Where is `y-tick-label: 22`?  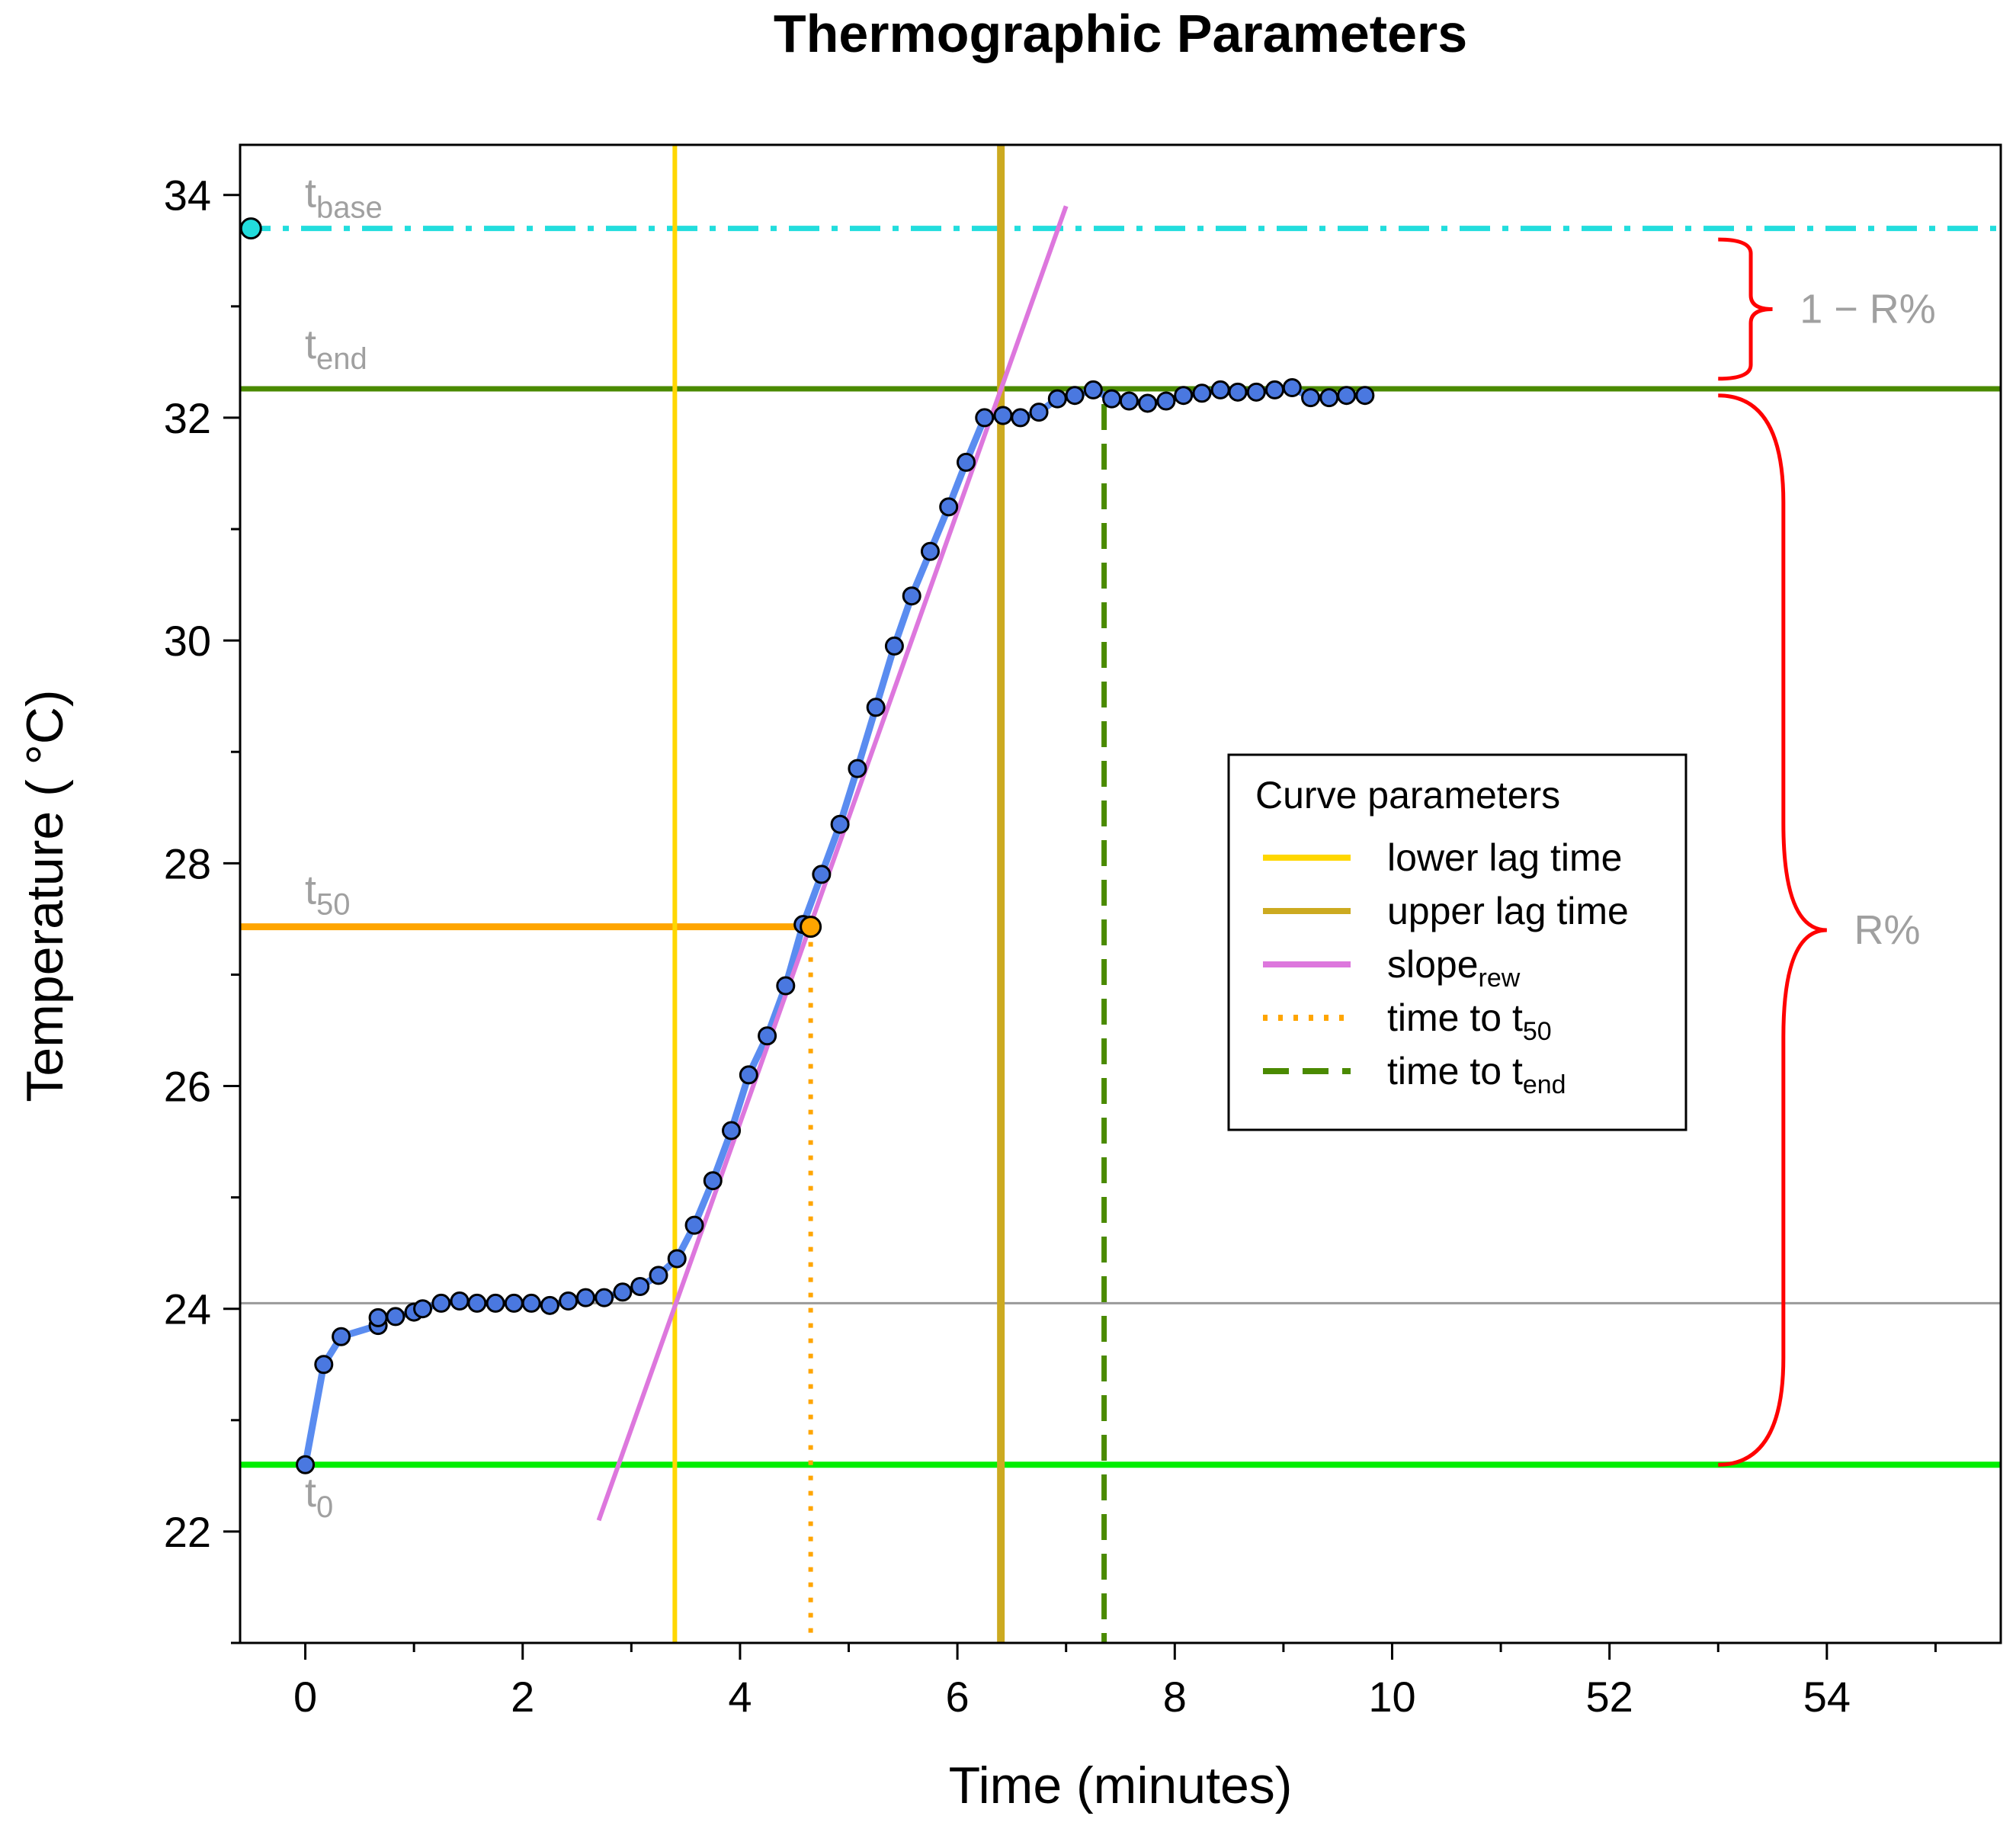
y-tick-label: 22 is located at coordinates (187, 1532).